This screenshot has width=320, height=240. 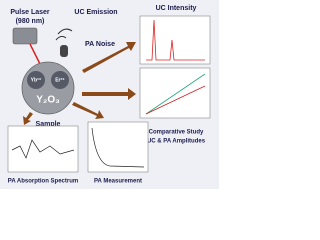 I want to click on comparative-panel, so click(x=175, y=93).